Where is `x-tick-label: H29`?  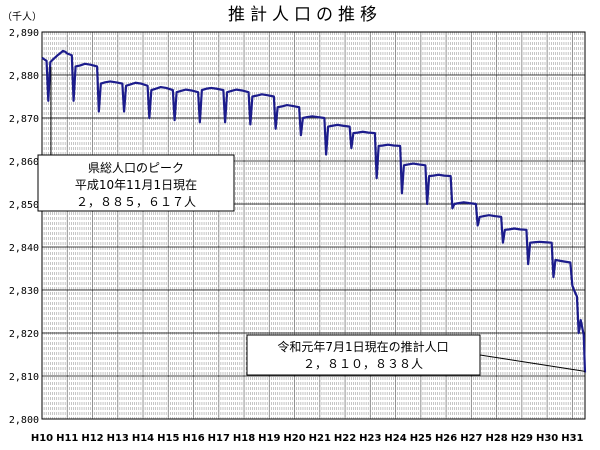 x-tick-label: H29 is located at coordinates (522, 438).